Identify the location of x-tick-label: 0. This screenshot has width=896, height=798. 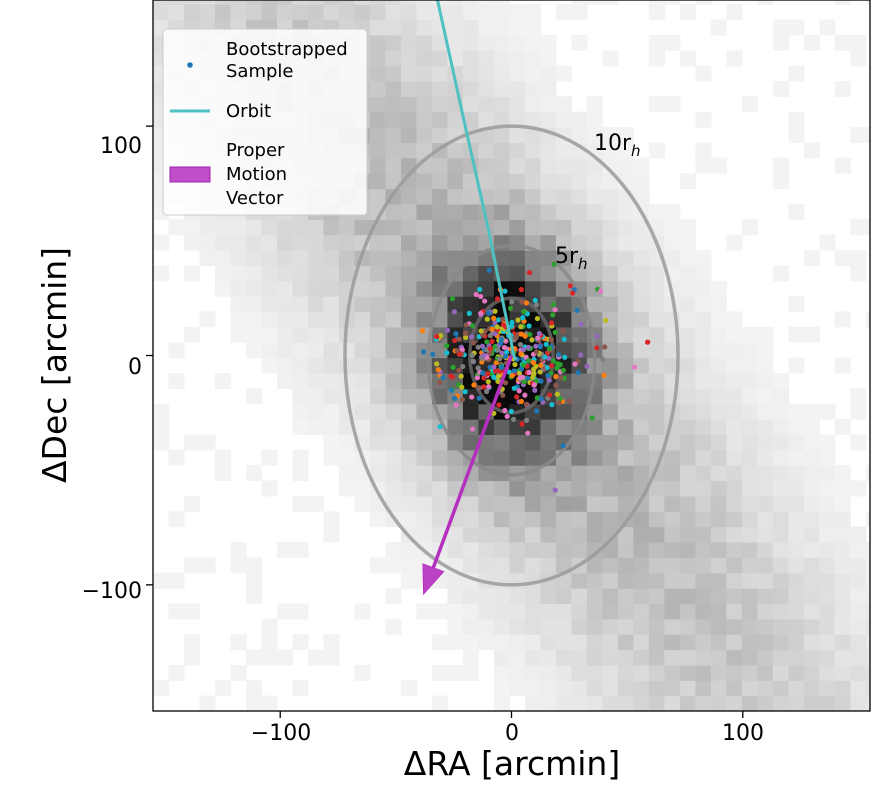
(512, 733).